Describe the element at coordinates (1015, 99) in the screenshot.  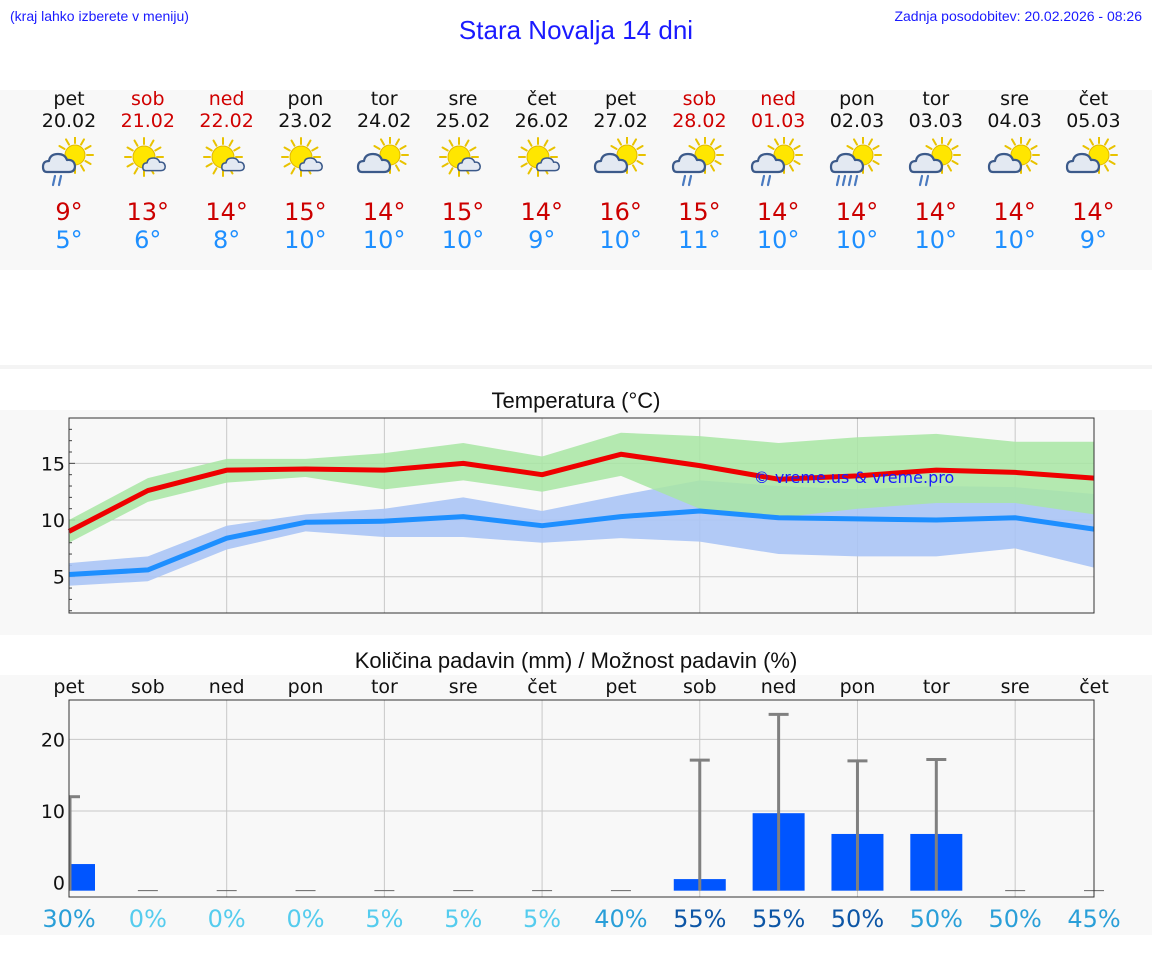
I see `day-name: sre` at that location.